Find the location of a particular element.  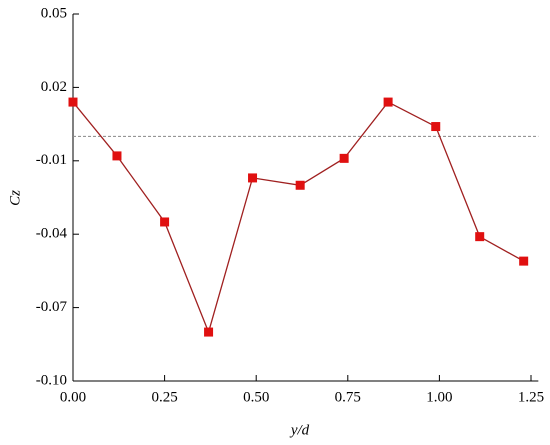

y-axis-label: Cz is located at coordinates (15, 198).